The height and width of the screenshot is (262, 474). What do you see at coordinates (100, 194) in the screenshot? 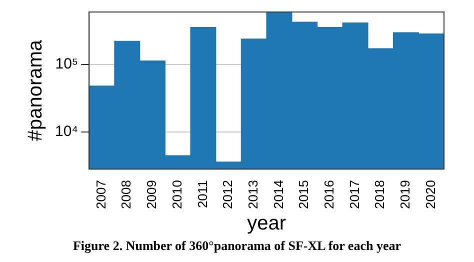
I see `x-tick-label: 2007` at bounding box center [100, 194].